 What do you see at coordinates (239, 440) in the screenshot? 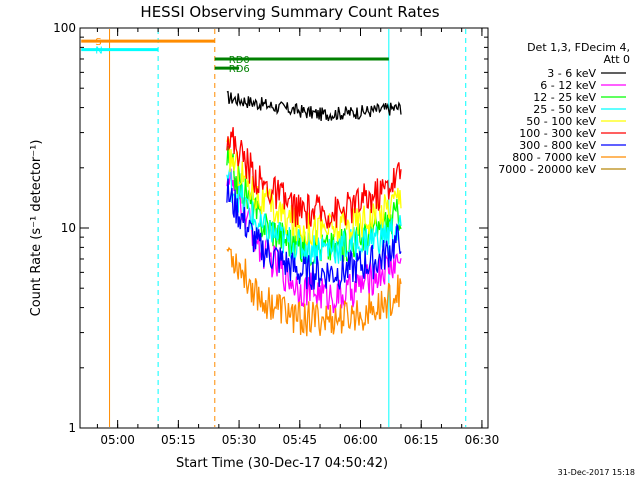
I see `x-tick-label-2: 05:30` at bounding box center [239, 440].